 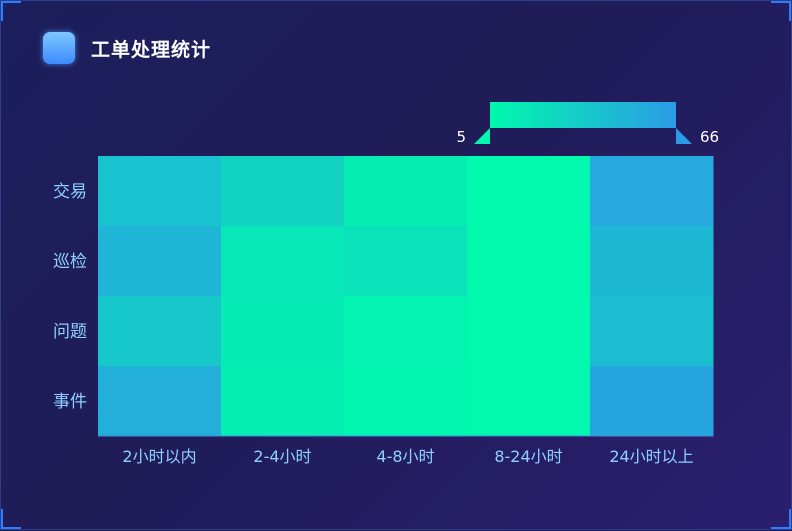 I want to click on panel-title: 工单处理统计, so click(x=151, y=49).